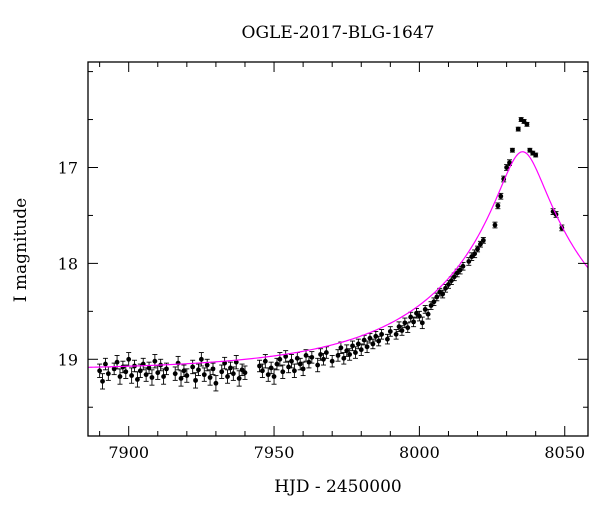 The height and width of the screenshot is (512, 600). What do you see at coordinates (338, 487) in the screenshot?
I see `x-axis-label: HJD - 2450000` at bounding box center [338, 487].